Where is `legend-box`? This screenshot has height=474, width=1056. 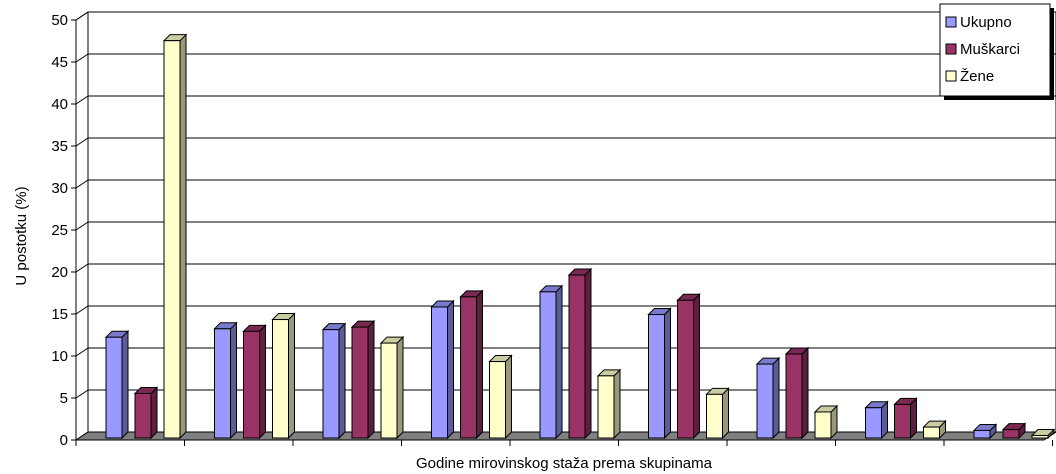
legend-box is located at coordinates (995, 50).